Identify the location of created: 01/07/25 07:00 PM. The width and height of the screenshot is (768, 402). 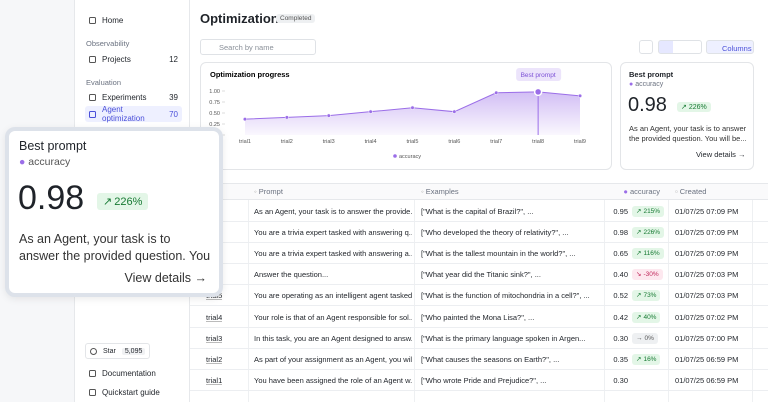
(707, 338).